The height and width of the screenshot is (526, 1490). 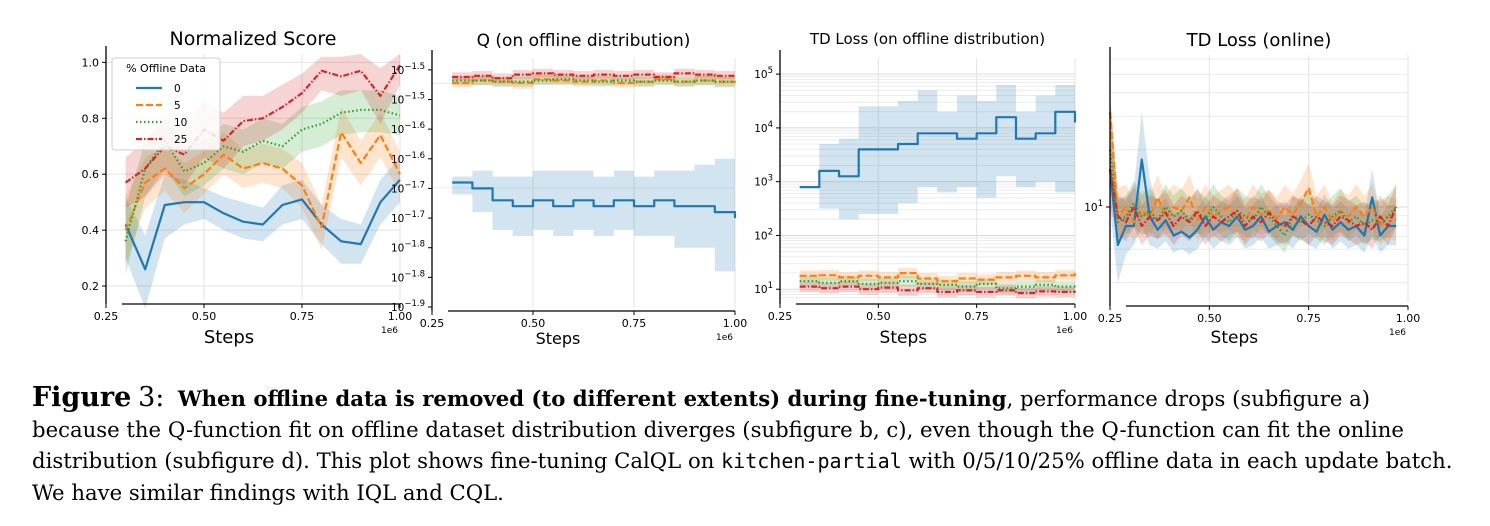 I want to click on caption-code: kitchen-partial, so click(x=811, y=461).